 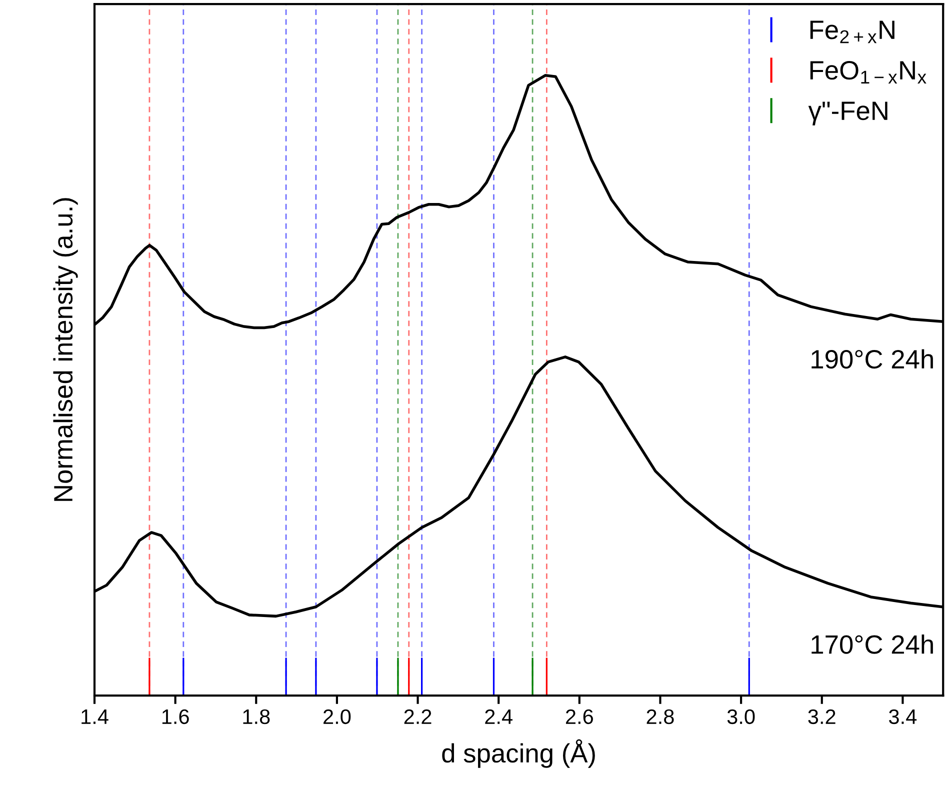 I want to click on x-tick-label: 2.6, so click(x=579, y=716).